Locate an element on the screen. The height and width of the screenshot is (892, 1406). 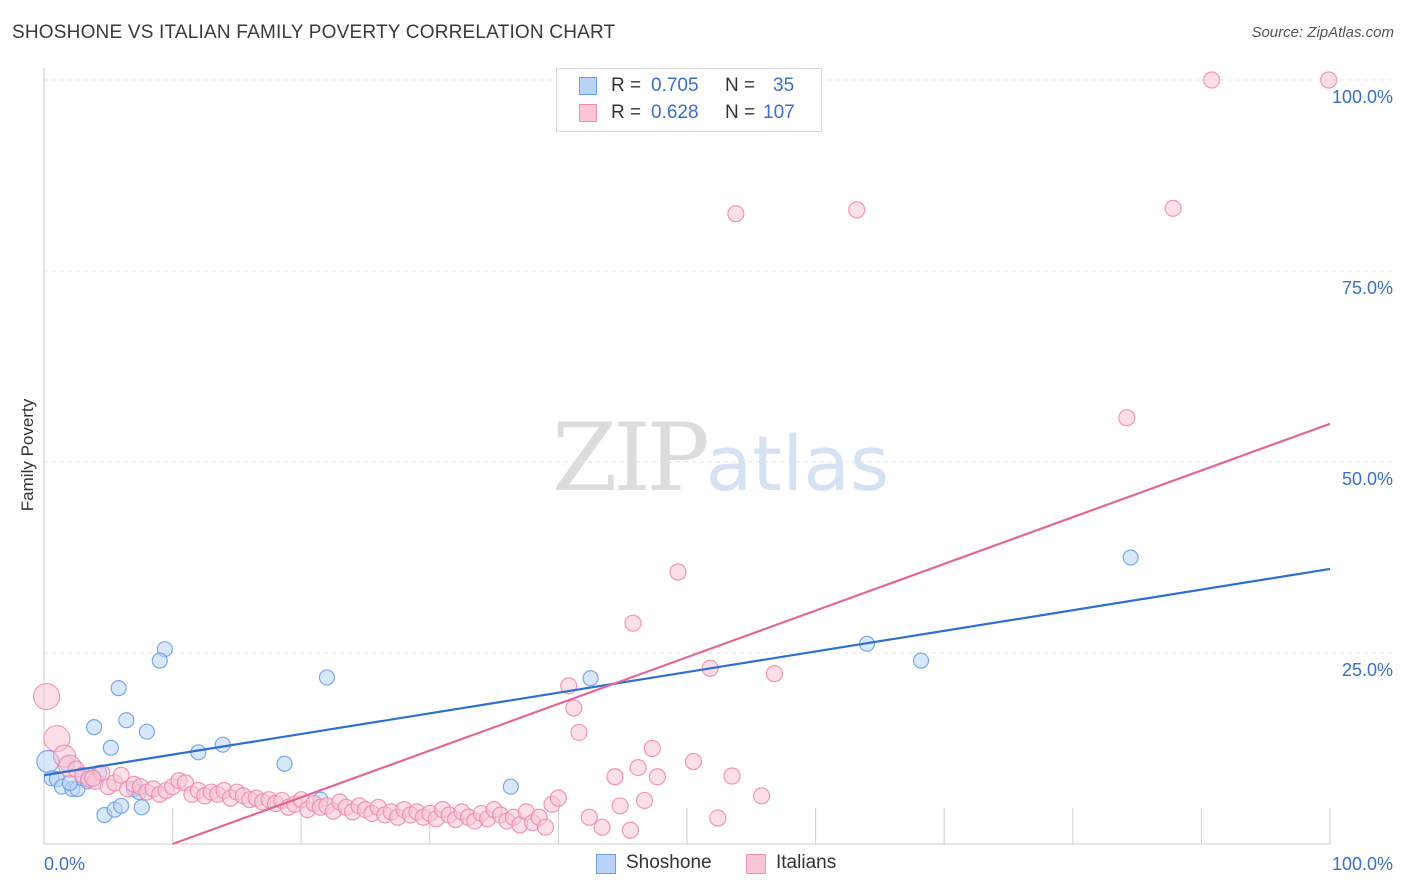
stats-box: R = 0.705 N = 35 R = 0.628 N = 107 is located at coordinates (689, 100).